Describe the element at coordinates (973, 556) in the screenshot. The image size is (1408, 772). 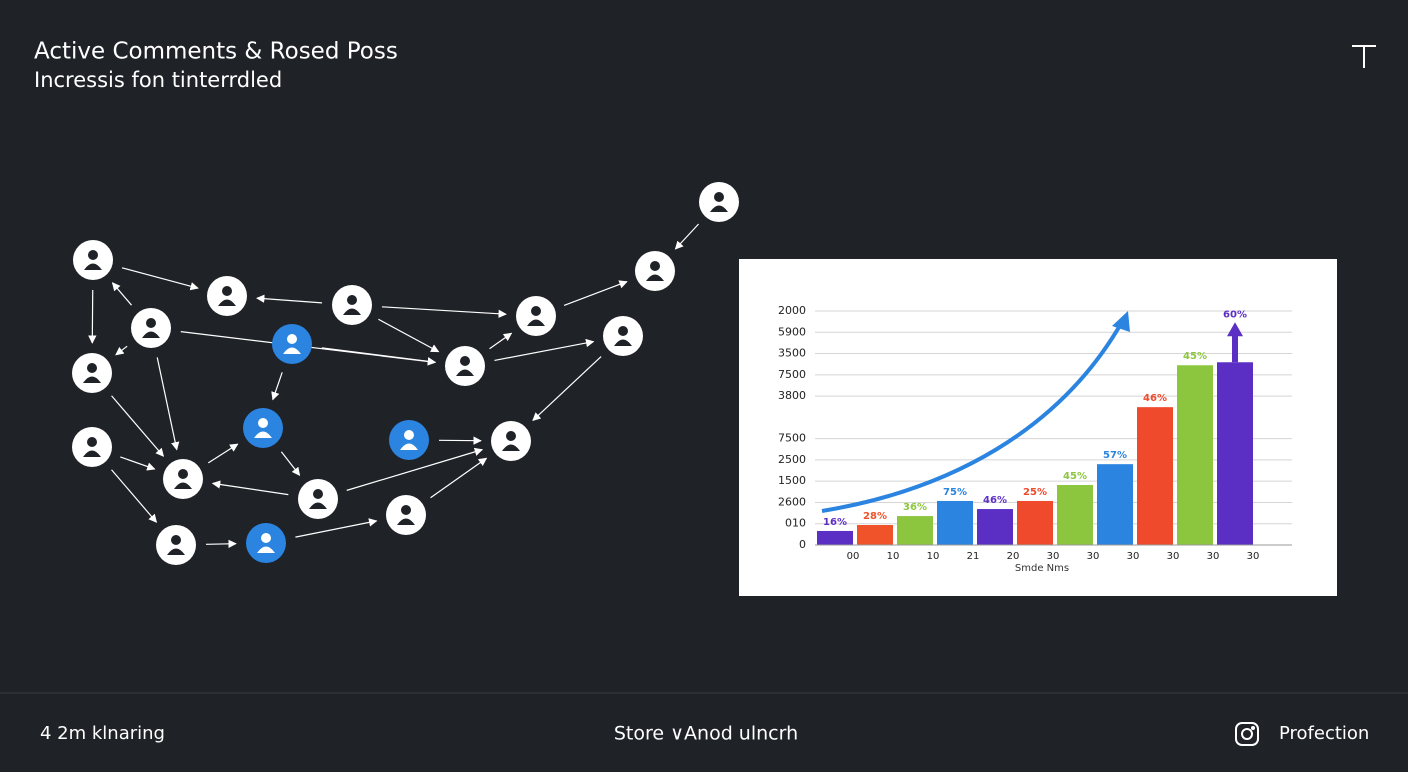
I see `x-tick-label: 21` at that location.